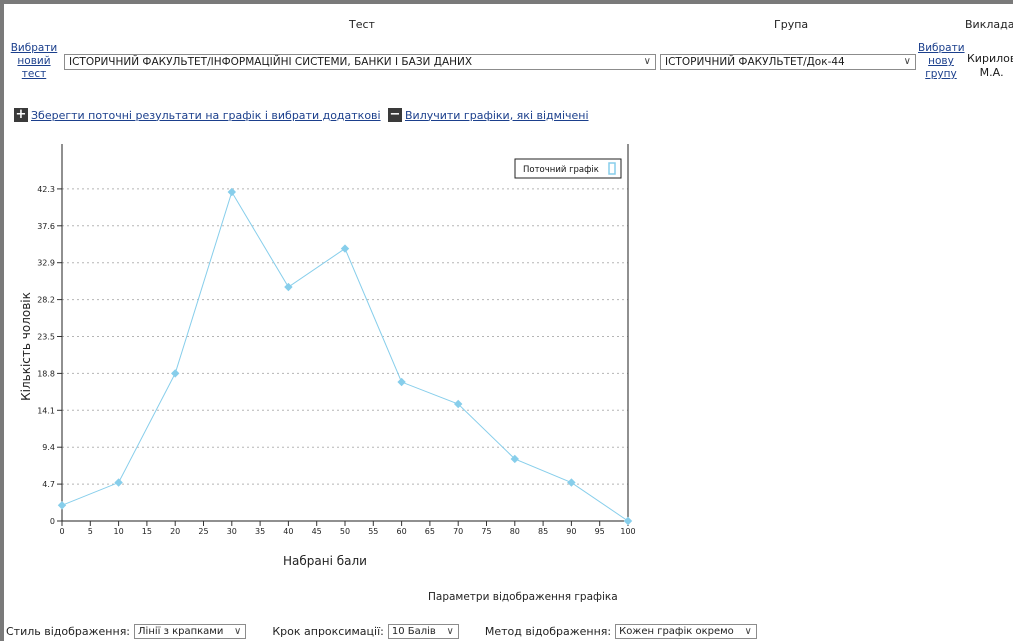 This screenshot has height=641, width=1013. Describe the element at coordinates (260, 531) in the screenshot. I see `x-tick-label: 35` at that location.